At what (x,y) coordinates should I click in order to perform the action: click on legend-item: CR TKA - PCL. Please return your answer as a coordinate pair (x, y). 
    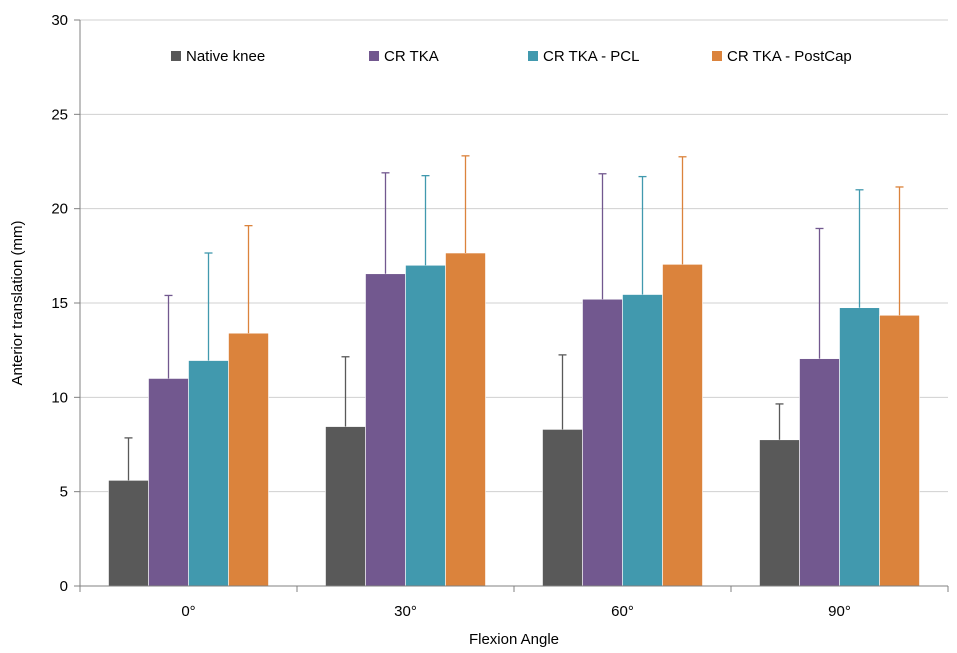
    Looking at the image, I should click on (583, 56).